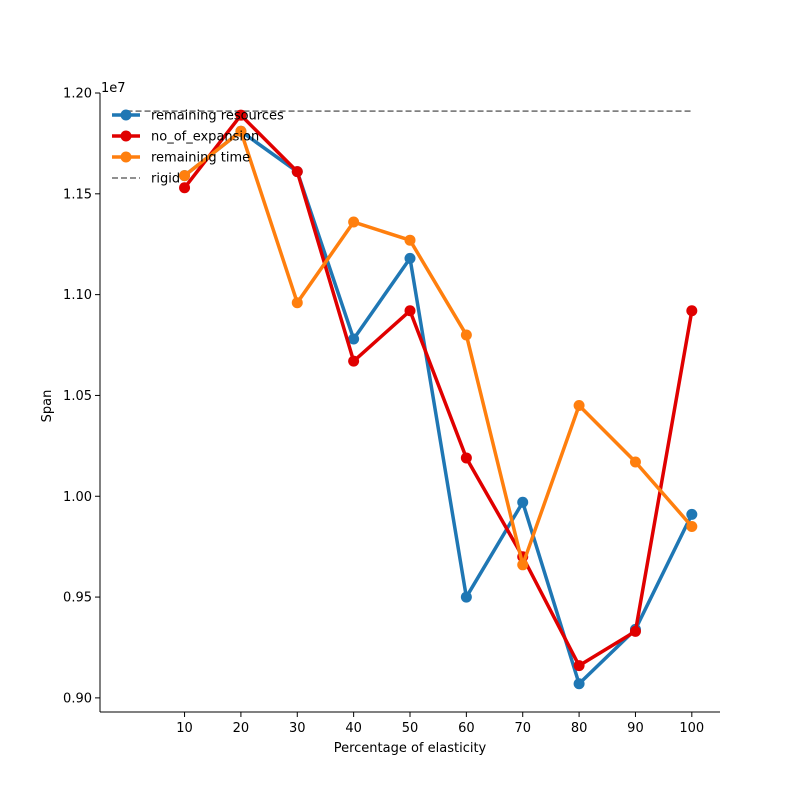  Describe the element at coordinates (297, 728) in the screenshot. I see `x-tick-label: 30` at that location.